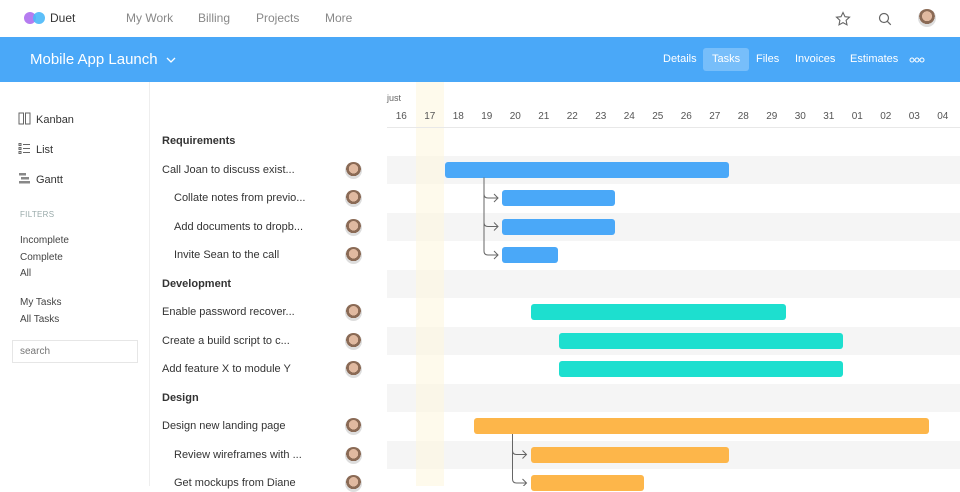  What do you see at coordinates (601, 116) in the screenshot?
I see `day-label: 23` at bounding box center [601, 116].